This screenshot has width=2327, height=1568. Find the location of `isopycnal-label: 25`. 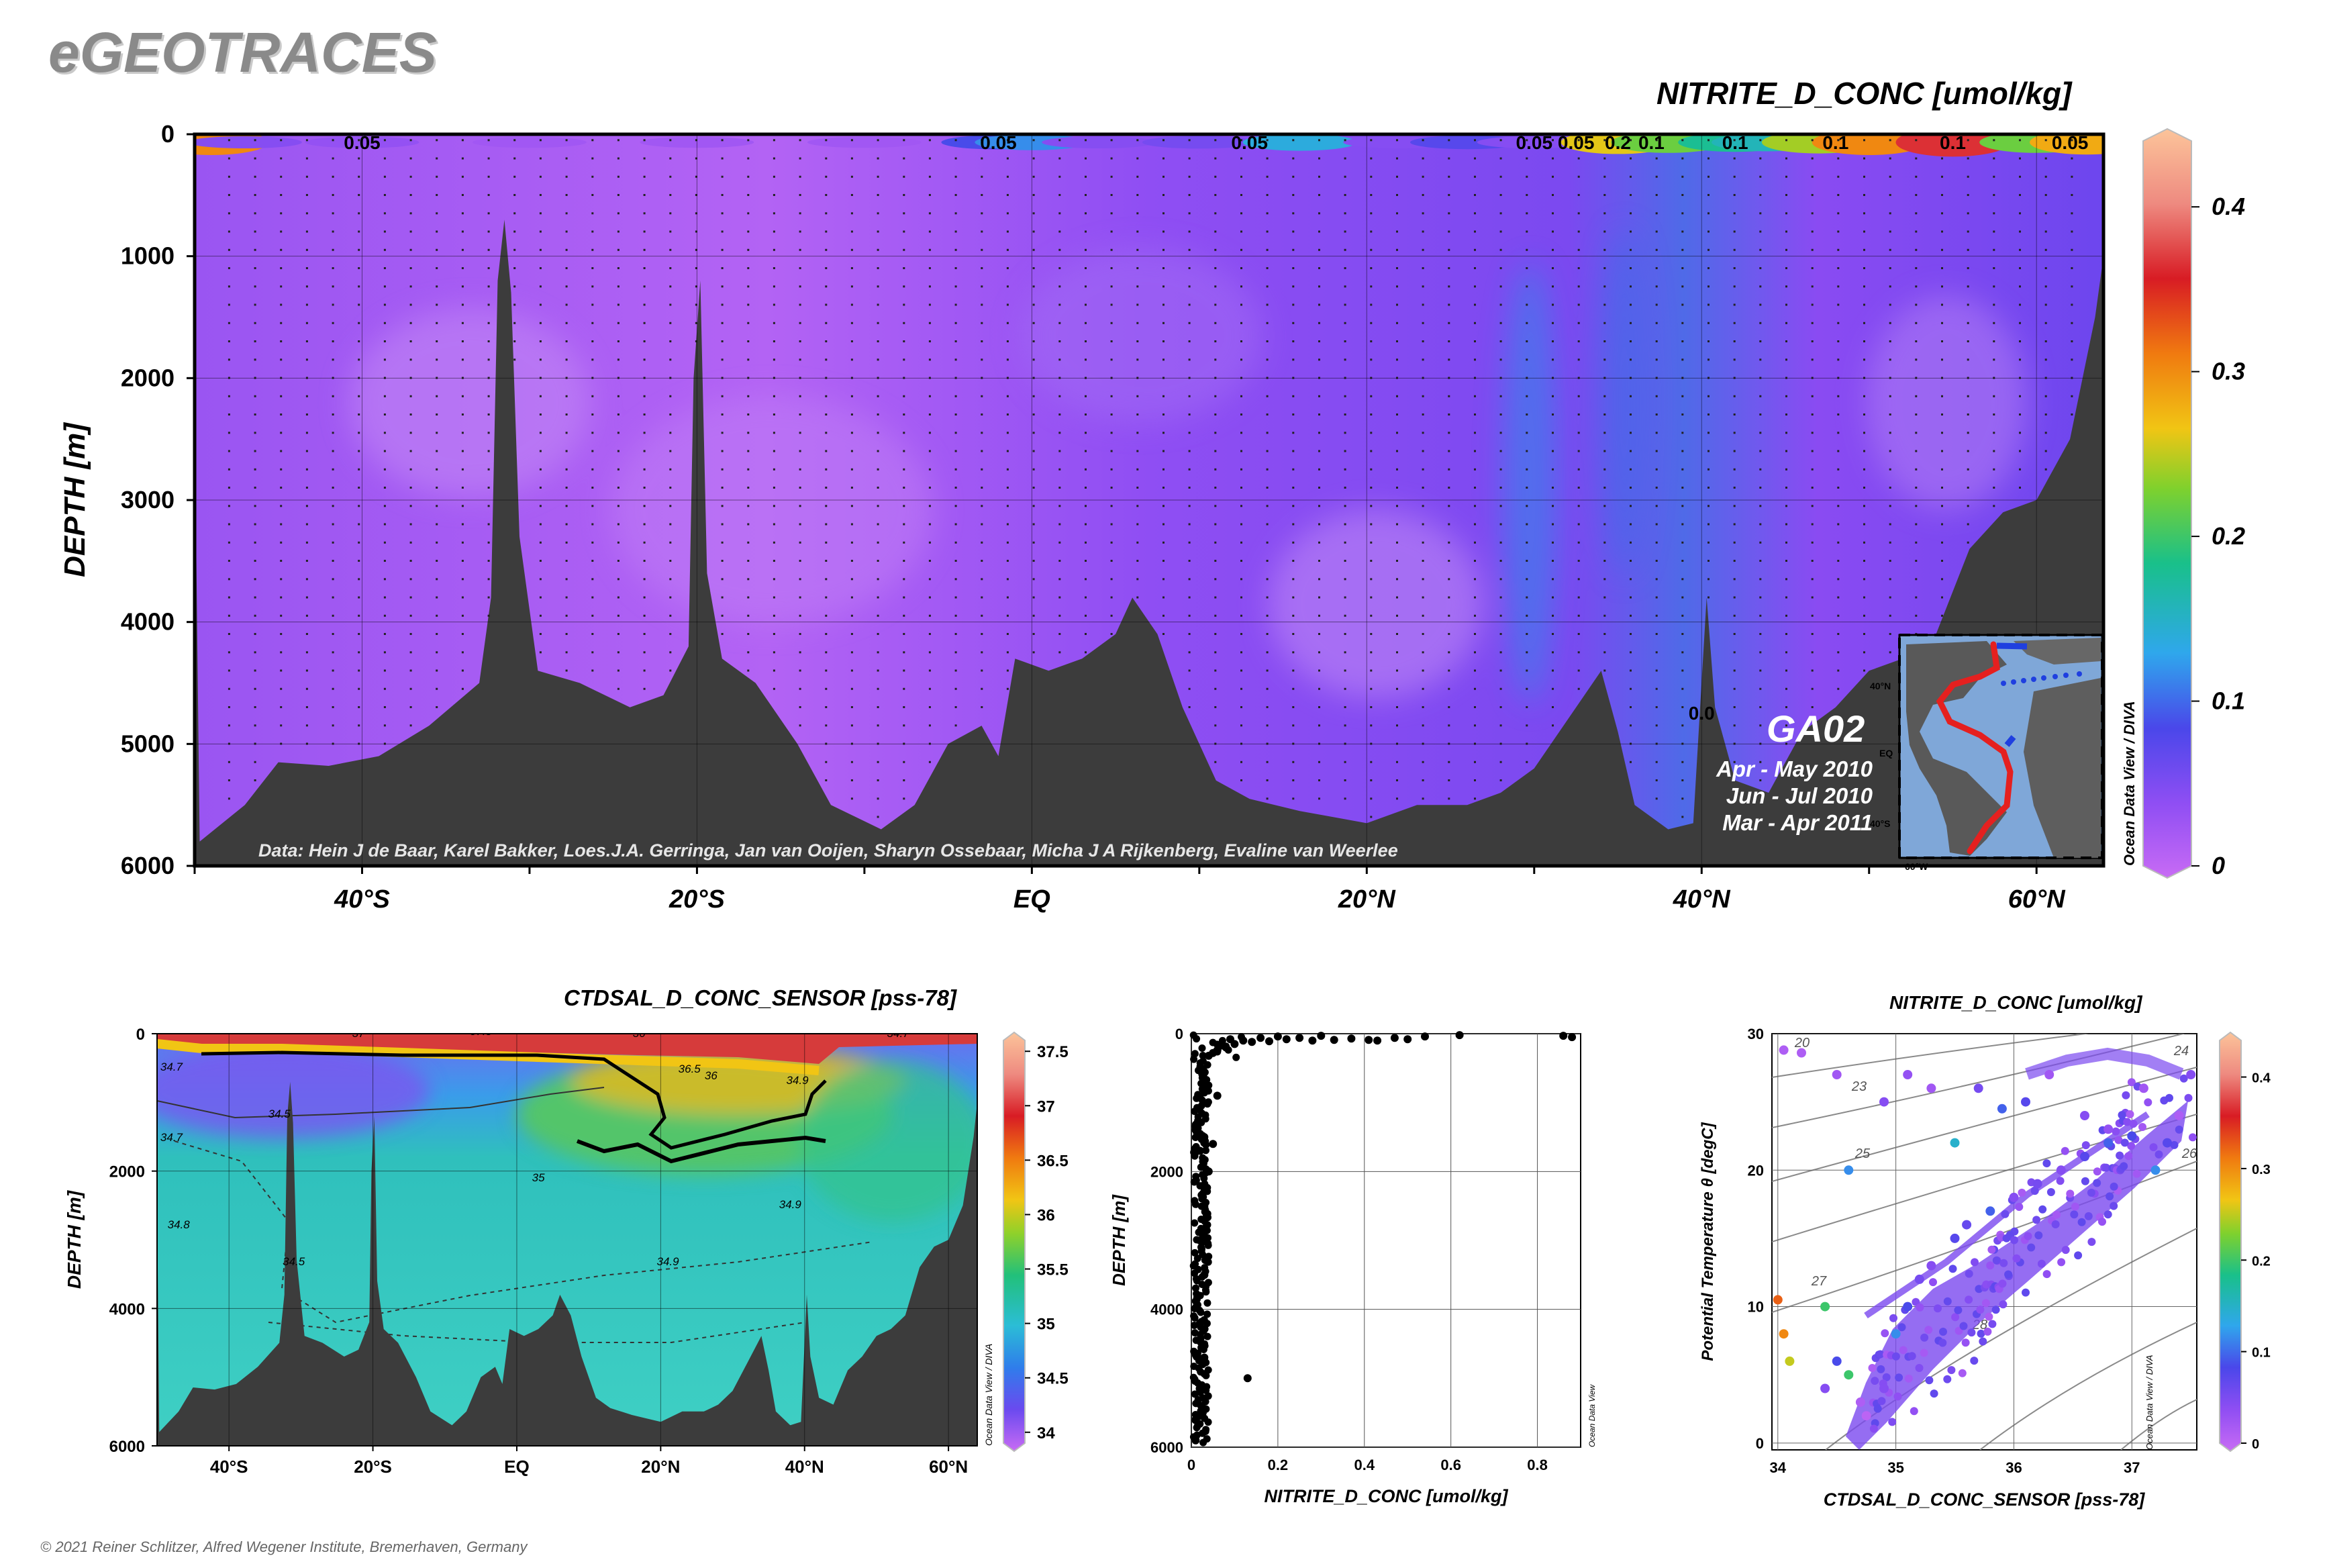

isopycnal-label: 25 is located at coordinates (1862, 1153).